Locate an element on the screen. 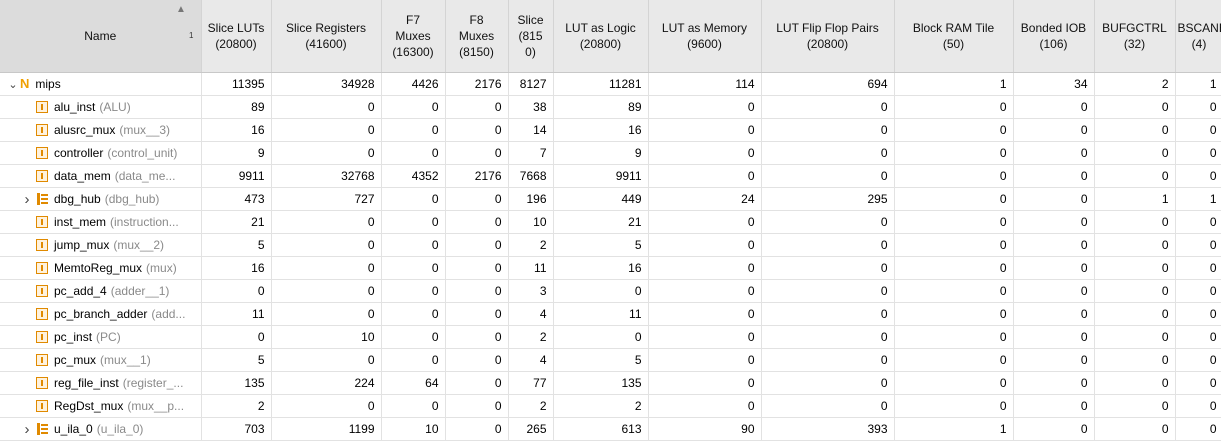  value-cell: 14 is located at coordinates (531, 130).